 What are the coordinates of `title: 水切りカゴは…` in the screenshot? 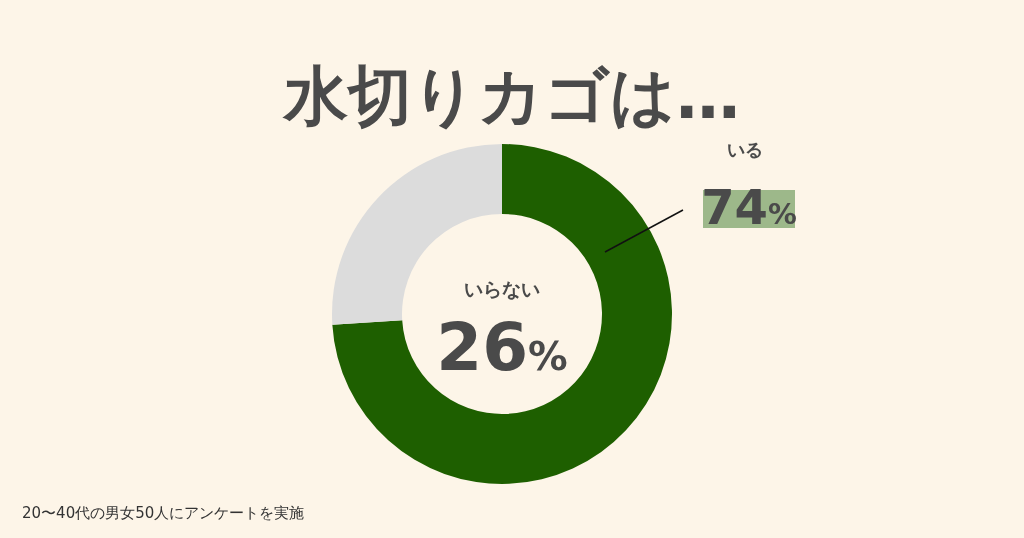 It's located at (512, 96).